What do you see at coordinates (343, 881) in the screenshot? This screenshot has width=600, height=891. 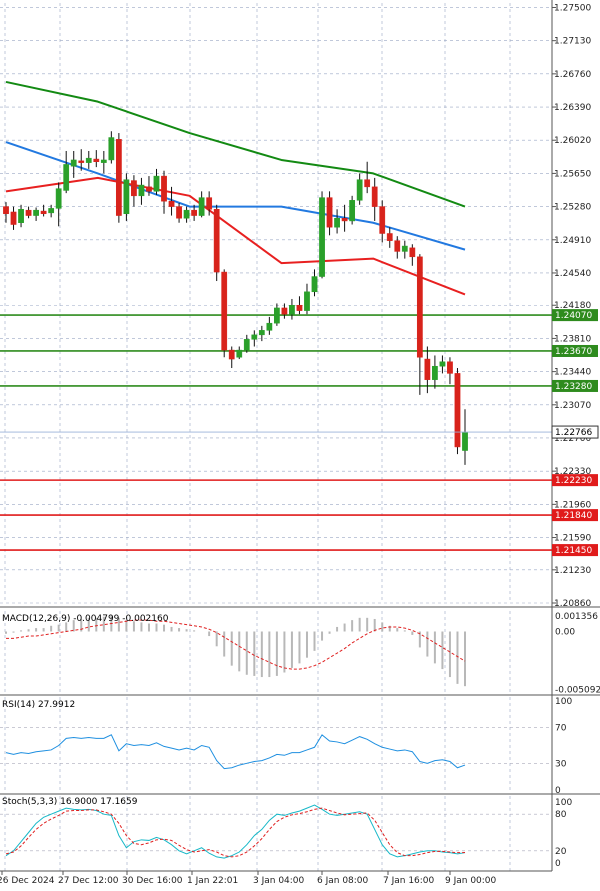 I see `time-tick-label: 6 Jan 08:00` at bounding box center [343, 881].